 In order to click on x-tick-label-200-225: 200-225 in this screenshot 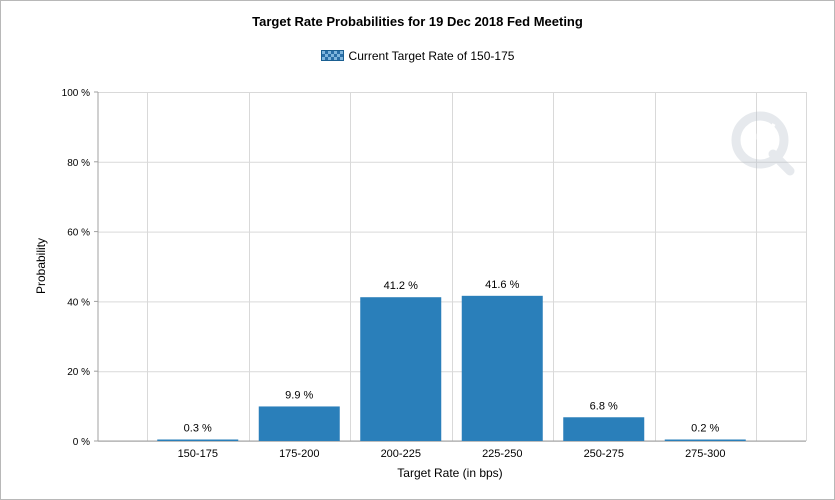, I will do `click(401, 454)`.